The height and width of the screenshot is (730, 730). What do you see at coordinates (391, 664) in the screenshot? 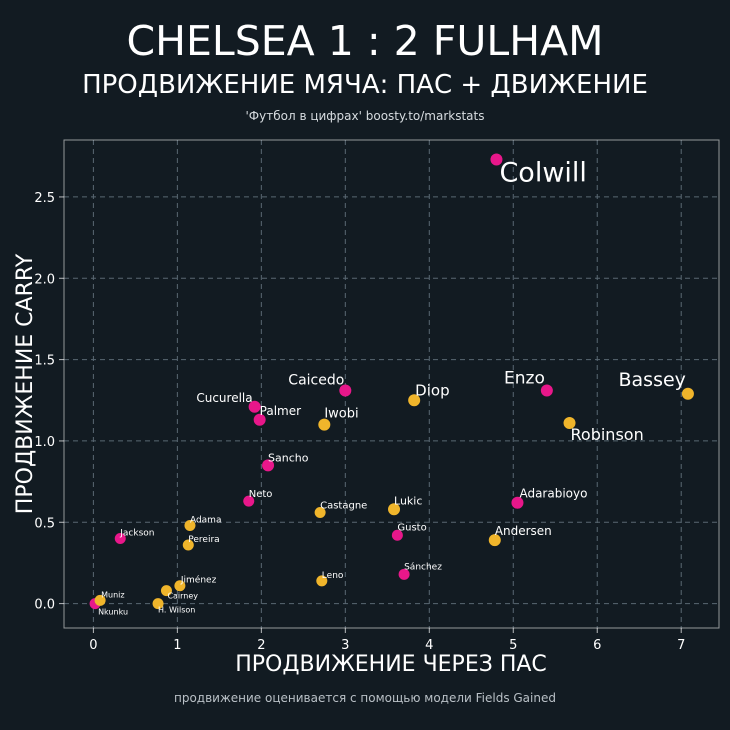
I see `x-axis-label: ПРОДВИЖЕНИЕ ЧЕРЕЗ ПАС` at bounding box center [391, 664].